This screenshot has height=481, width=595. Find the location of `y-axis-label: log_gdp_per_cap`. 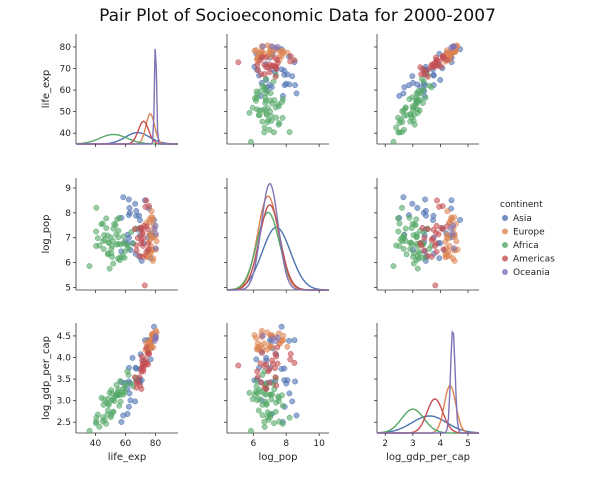

y-axis-label: log_gdp_per_cap is located at coordinates (46, 378).